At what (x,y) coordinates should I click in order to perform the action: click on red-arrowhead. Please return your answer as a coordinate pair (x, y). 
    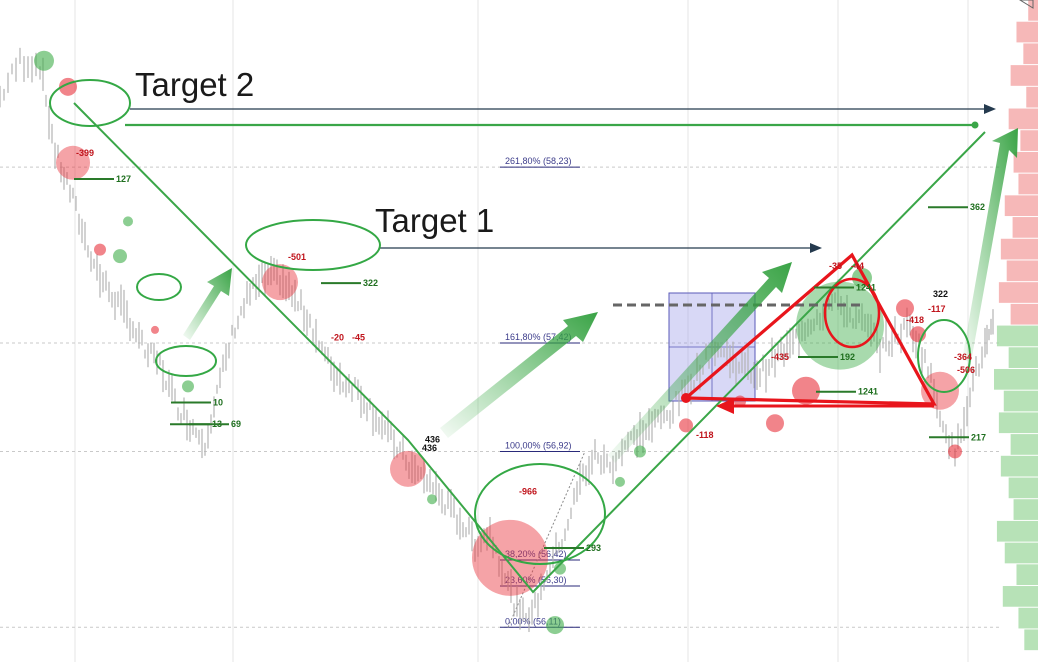
    Looking at the image, I should click on (725, 406).